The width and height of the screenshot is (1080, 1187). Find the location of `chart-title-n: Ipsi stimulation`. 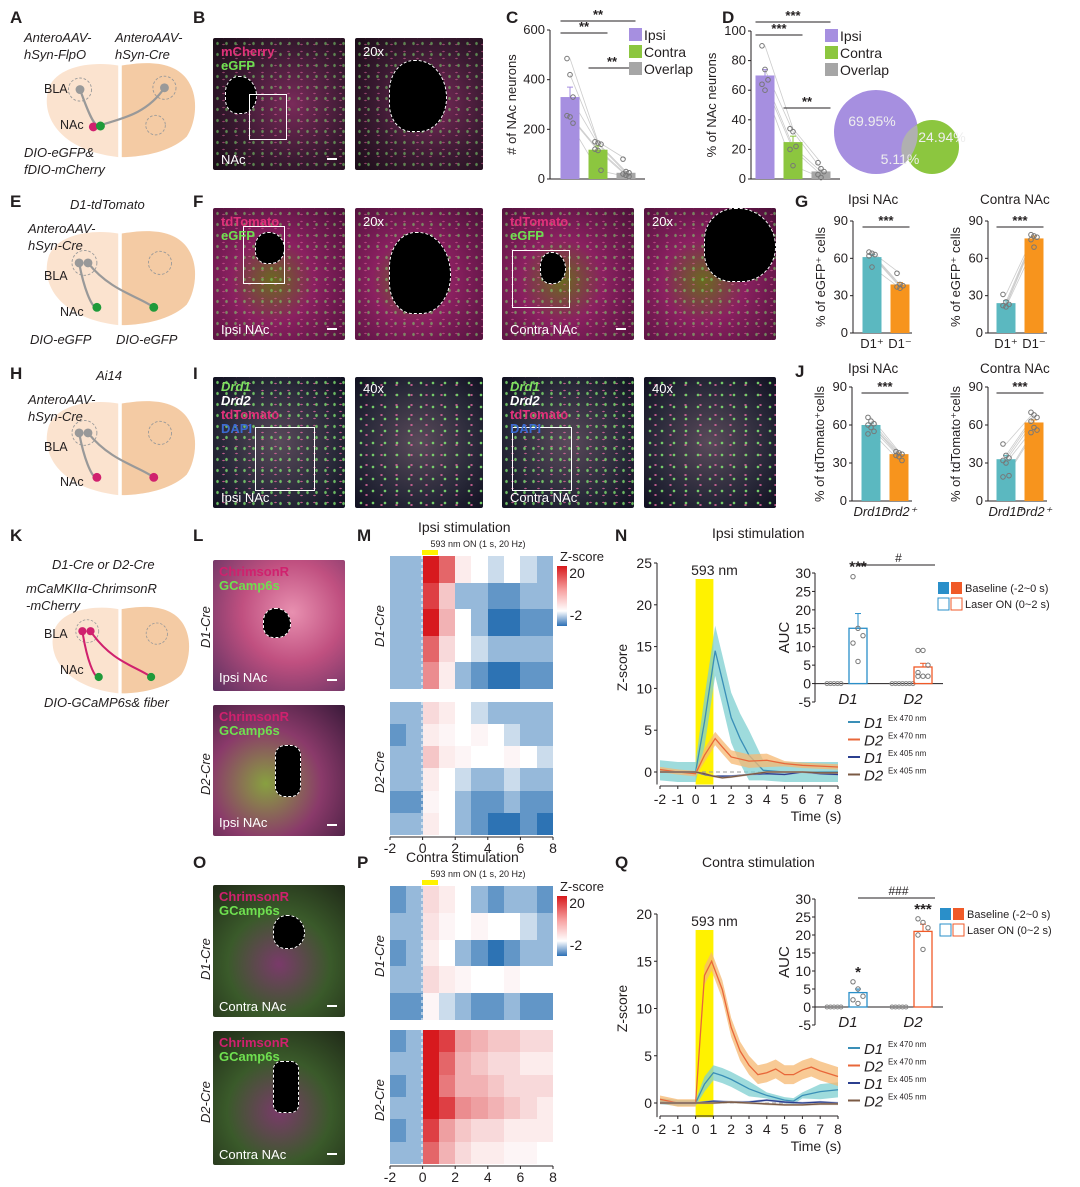

chart-title-n: Ipsi stimulation is located at coordinates (758, 533).